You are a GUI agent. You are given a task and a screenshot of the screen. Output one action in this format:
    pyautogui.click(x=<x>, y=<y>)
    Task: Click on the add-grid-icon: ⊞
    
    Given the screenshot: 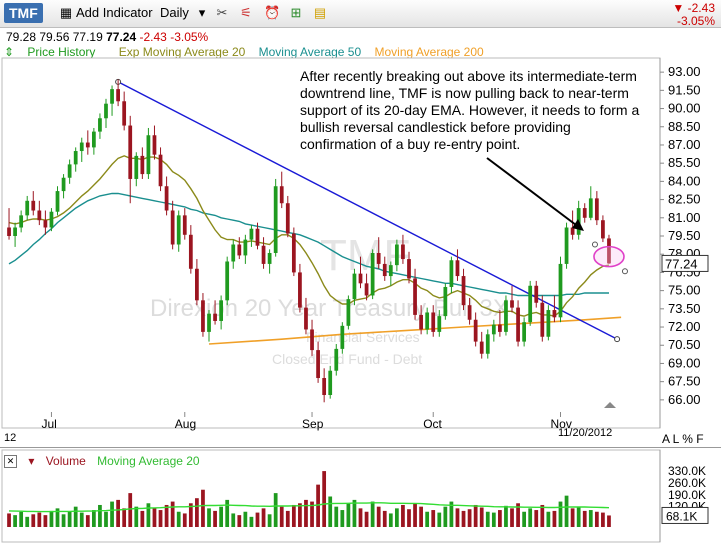 What is the action you would take?
    pyautogui.click(x=296, y=12)
    